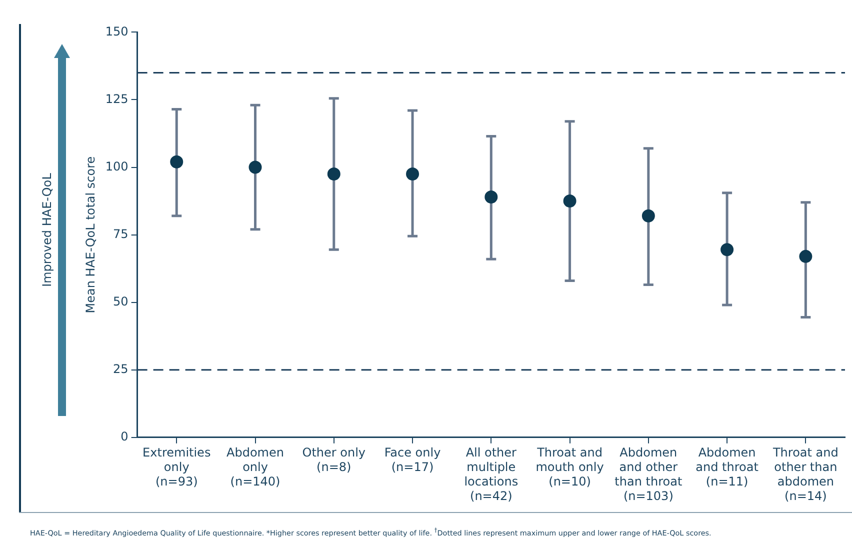 The height and width of the screenshot is (543, 852). Describe the element at coordinates (412, 460) in the screenshot. I see `x-tick-label: Face only (n=17)` at that location.